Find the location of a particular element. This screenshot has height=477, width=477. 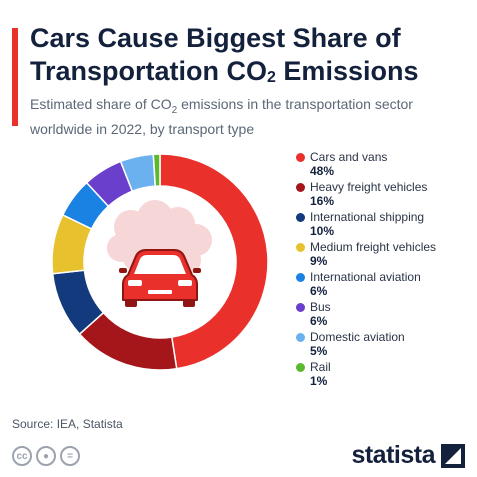

cc-icon: cc is located at coordinates (22, 456).